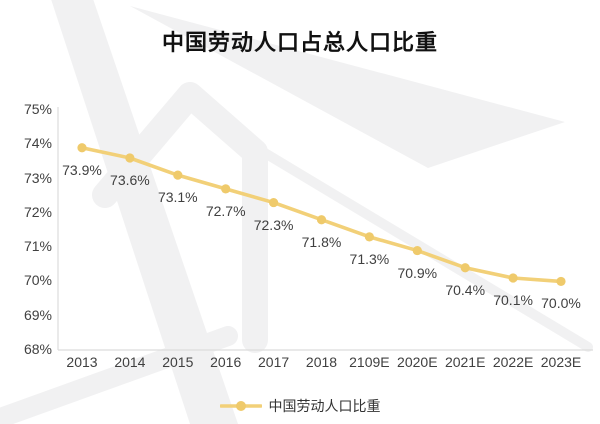  I want to click on x-axis-label: 2016, so click(226, 362).